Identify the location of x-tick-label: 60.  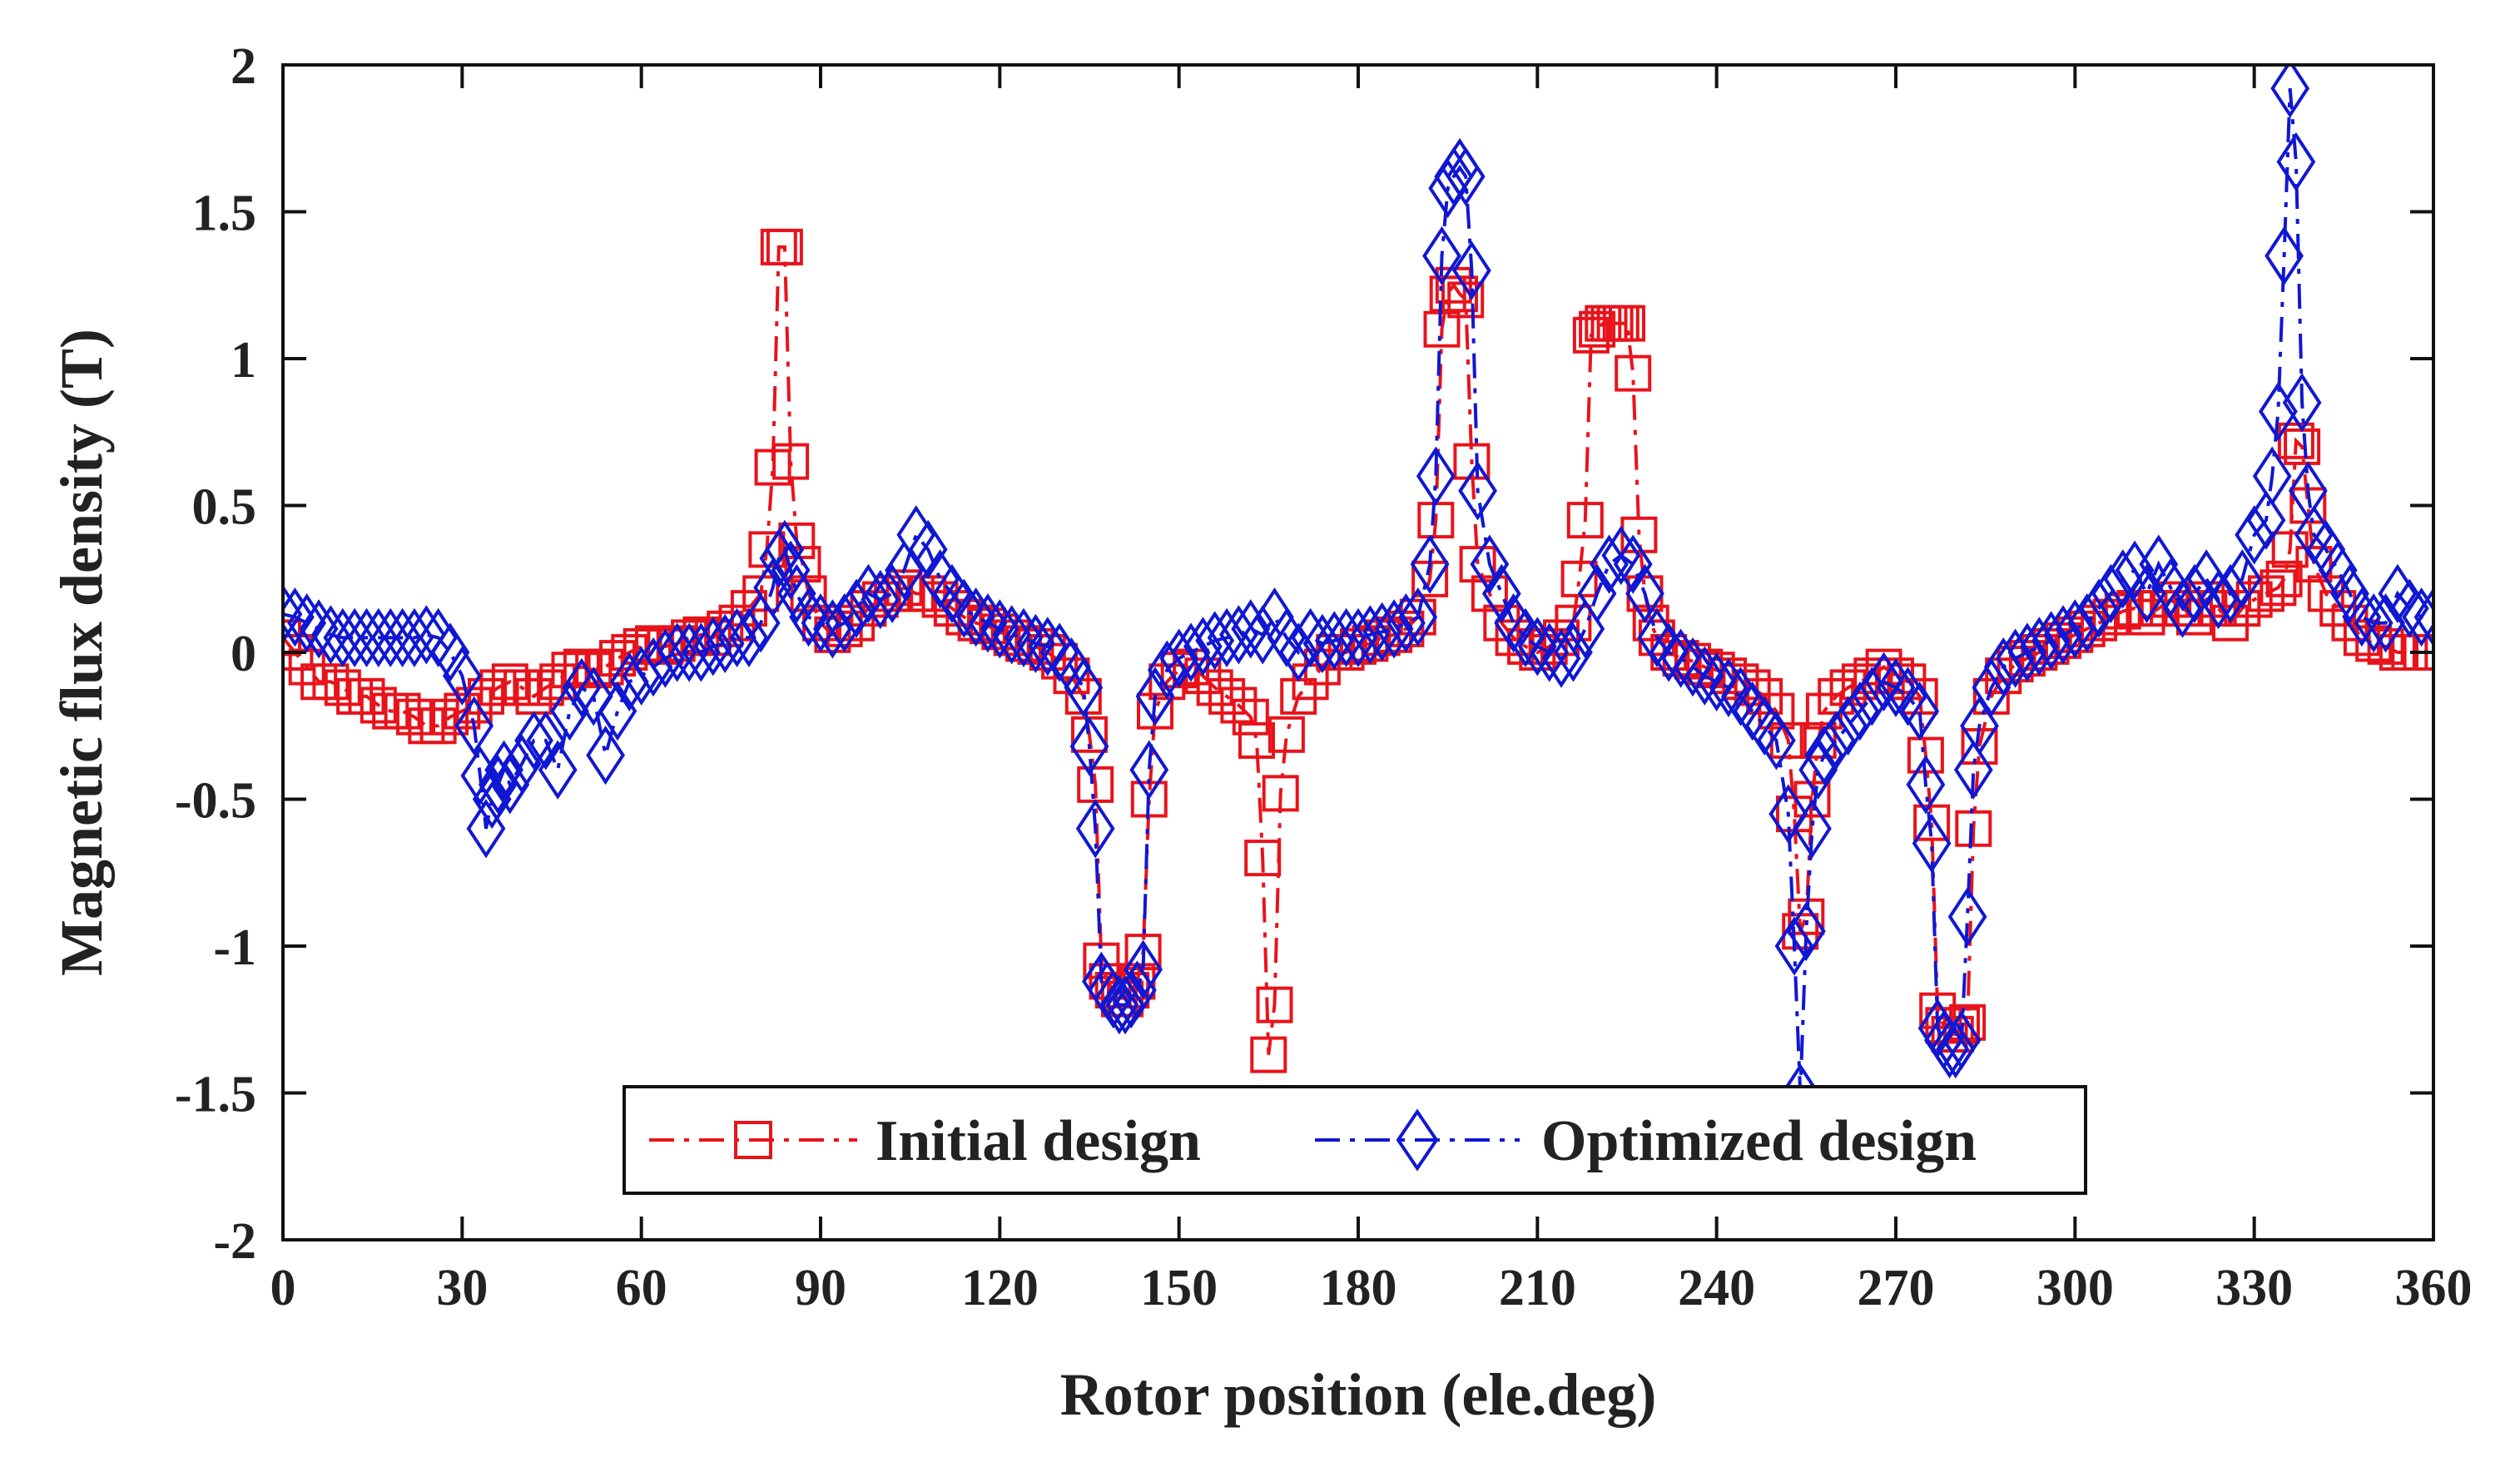
(641, 1288).